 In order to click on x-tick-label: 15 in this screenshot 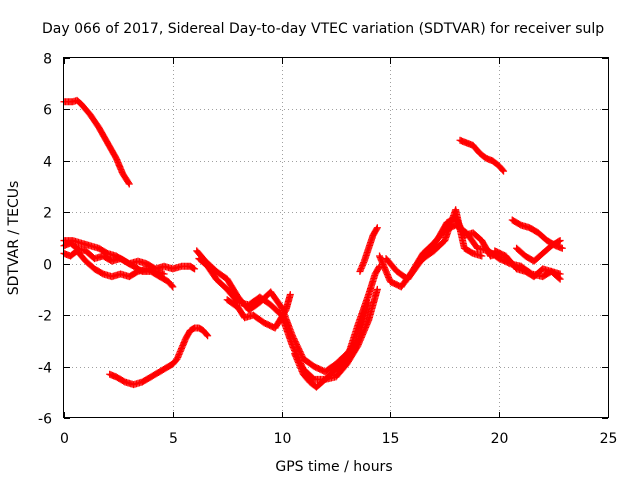, I will do `click(391, 439)`.